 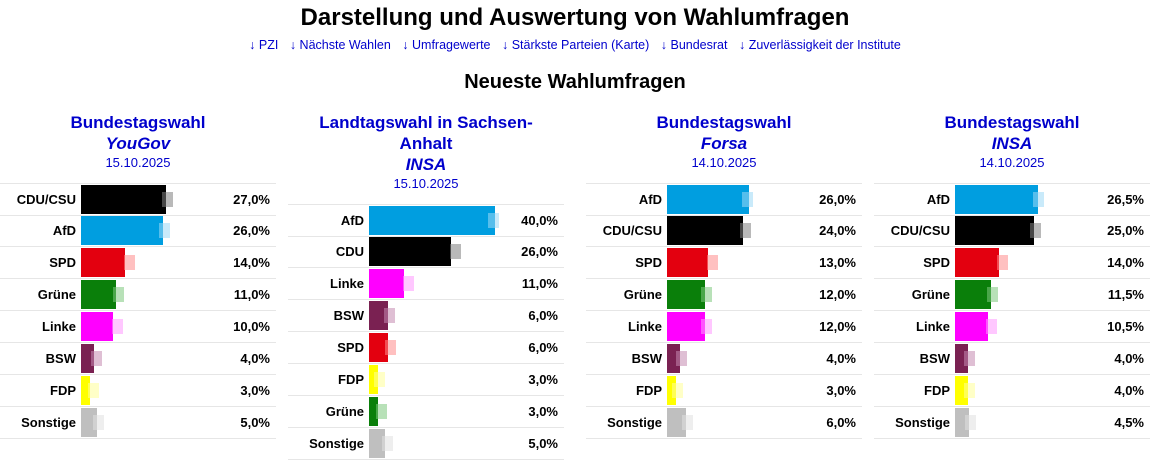 I want to click on result-row: Sonstige 6,0%, so click(x=724, y=423).